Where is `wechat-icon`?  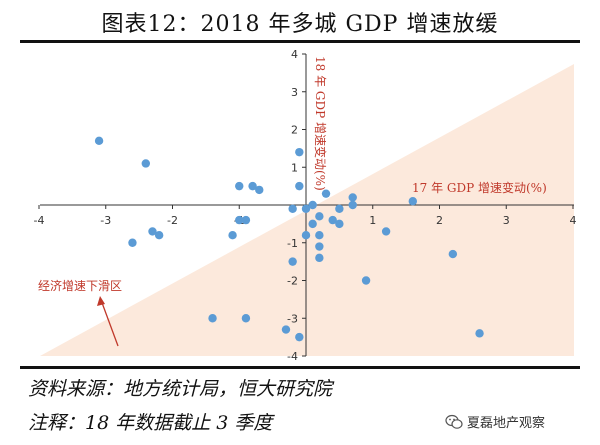
wechat-icon is located at coordinates (454, 421).